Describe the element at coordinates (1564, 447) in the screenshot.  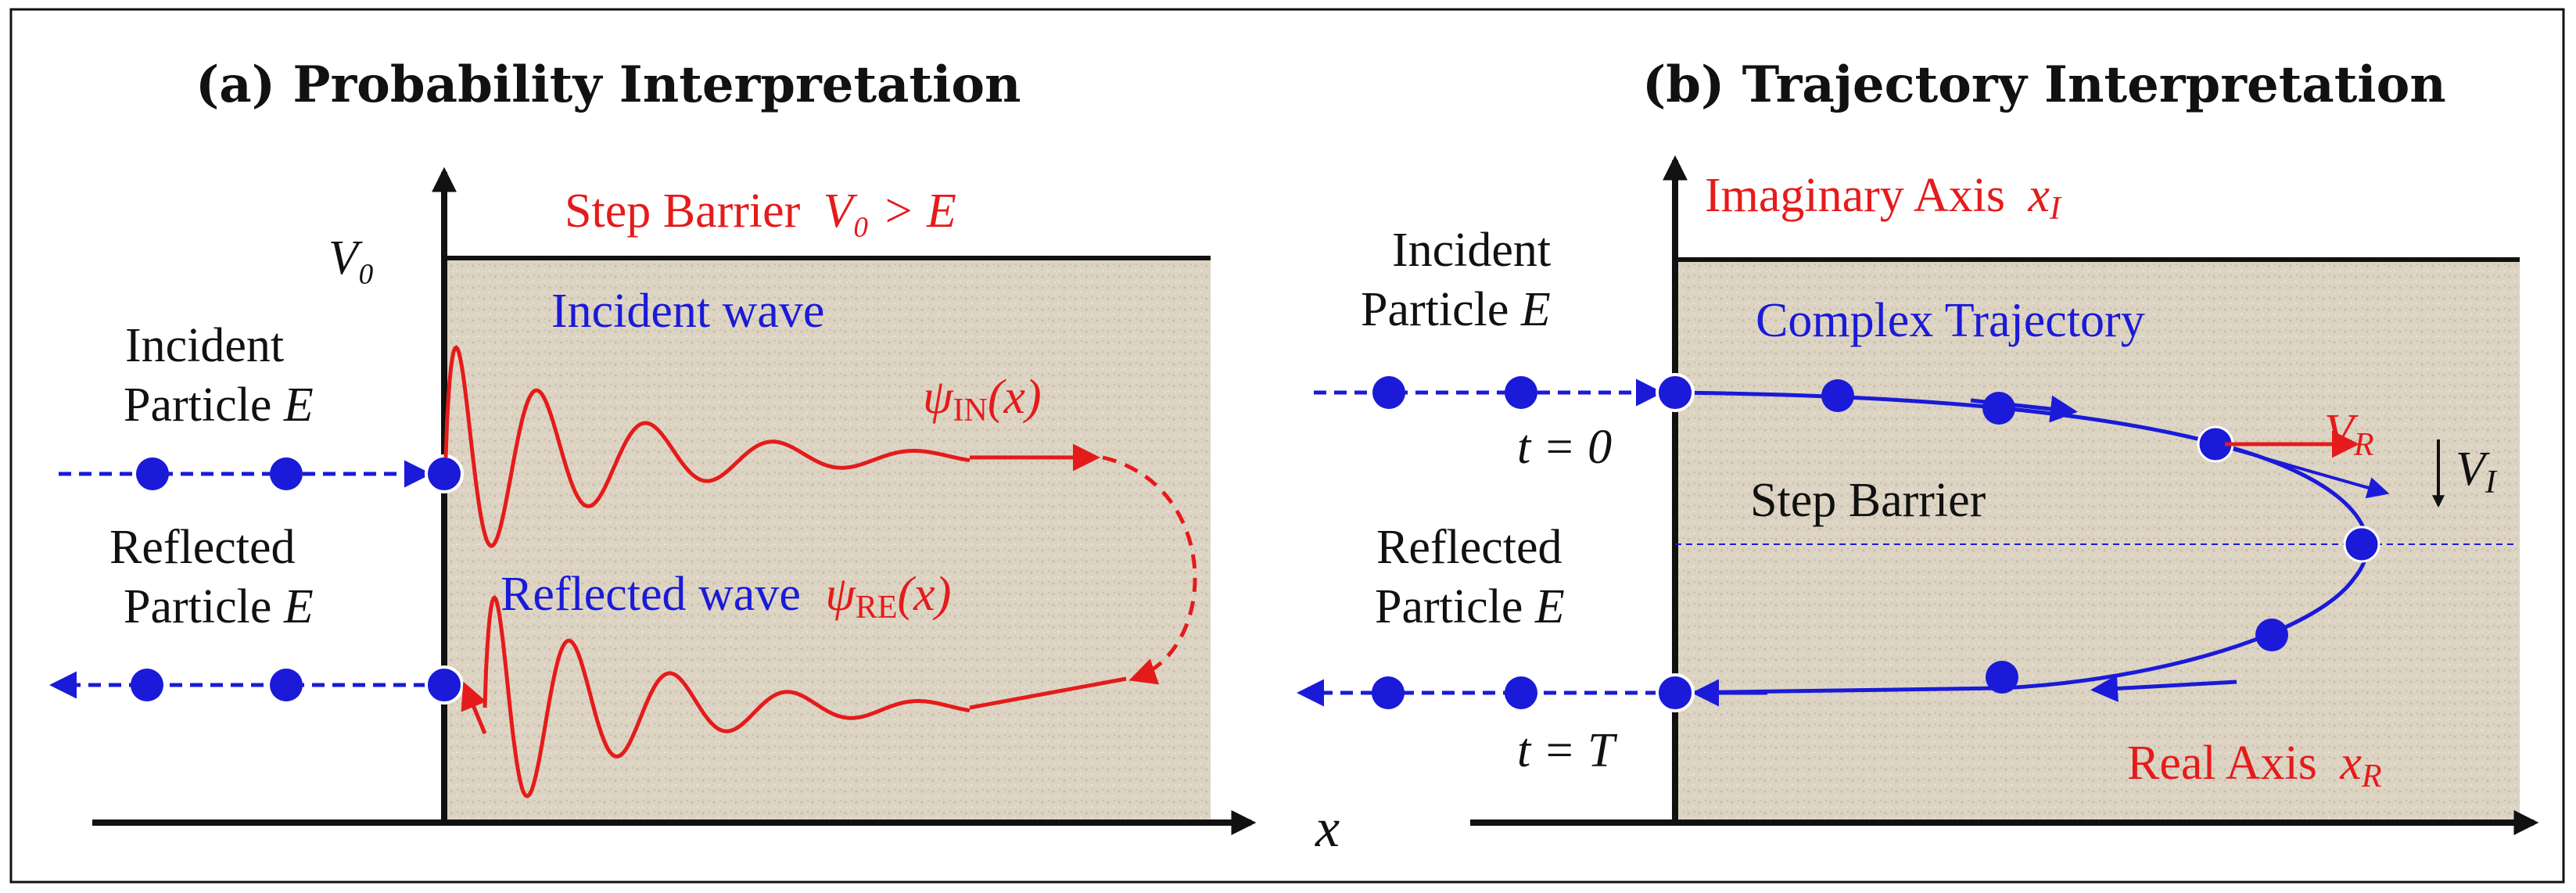
I see `t0-label: t = 0` at that location.